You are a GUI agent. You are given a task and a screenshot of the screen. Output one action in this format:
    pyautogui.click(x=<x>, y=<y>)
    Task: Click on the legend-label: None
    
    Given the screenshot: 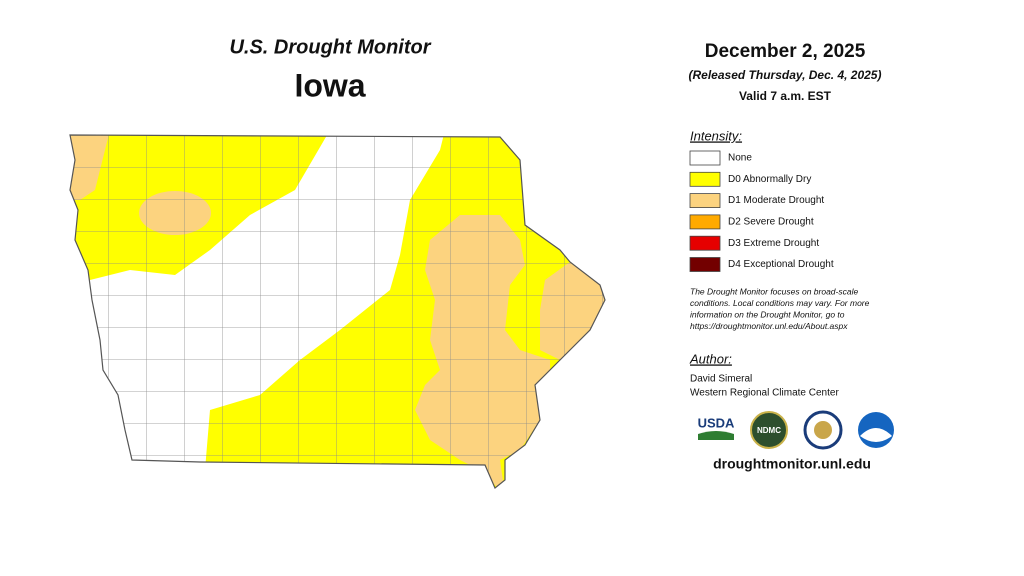 What is the action you would take?
    pyautogui.click(x=740, y=158)
    